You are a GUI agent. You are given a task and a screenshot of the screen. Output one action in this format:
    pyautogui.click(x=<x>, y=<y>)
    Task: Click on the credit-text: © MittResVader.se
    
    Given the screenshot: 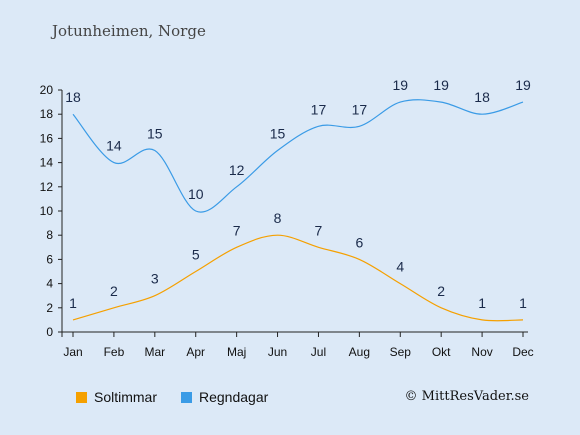 What is the action you would take?
    pyautogui.click(x=466, y=396)
    